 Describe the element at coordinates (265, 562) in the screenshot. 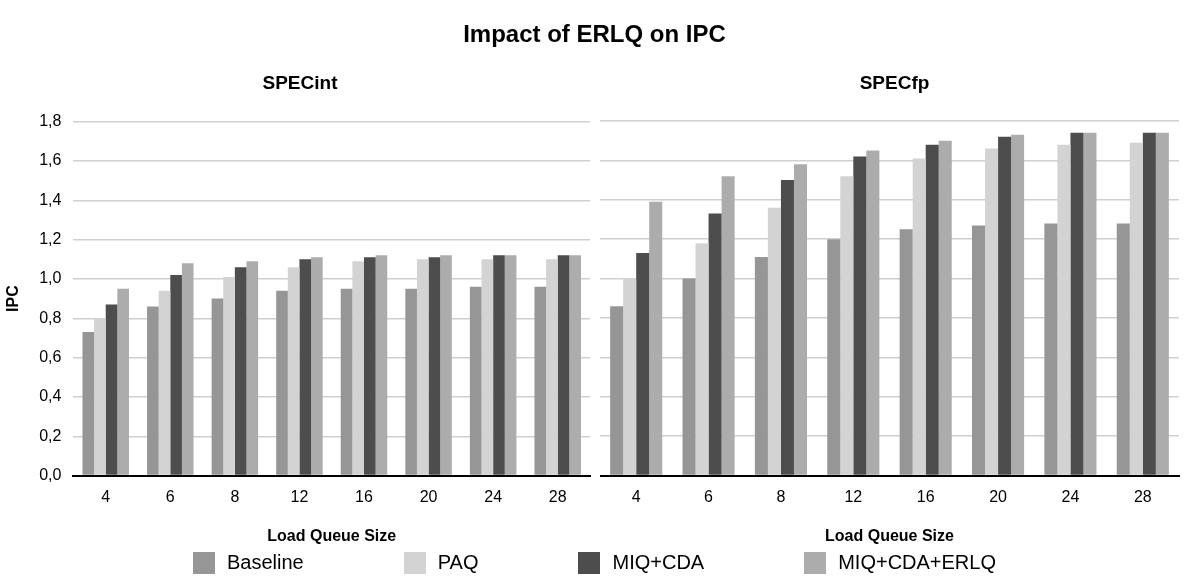

I see `legend-label: Baseline` at that location.